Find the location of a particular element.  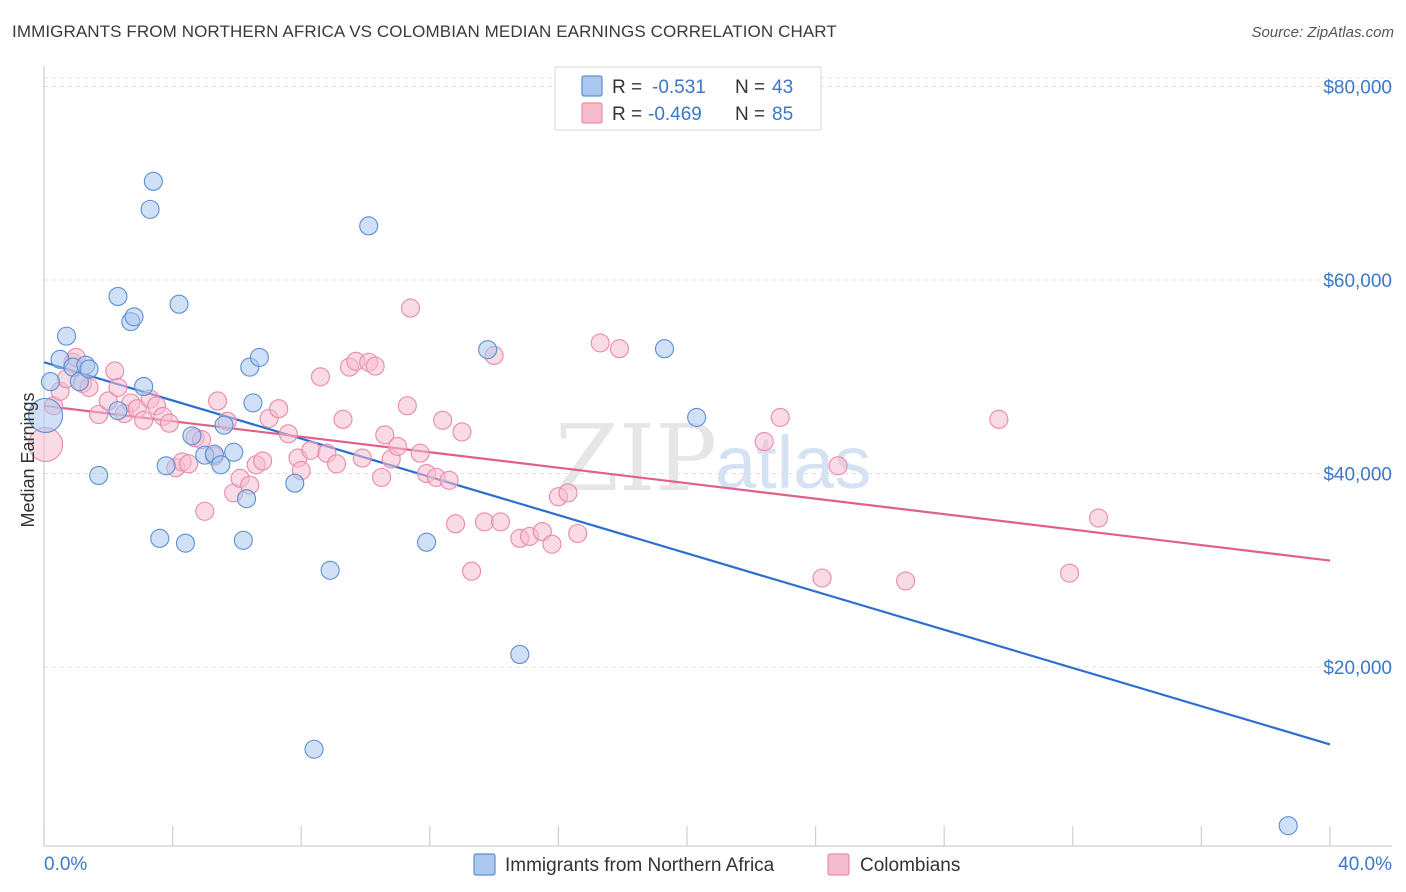

series-legend-label-northern-africa: Immigrants from Northern Africa is located at coordinates (640, 865).